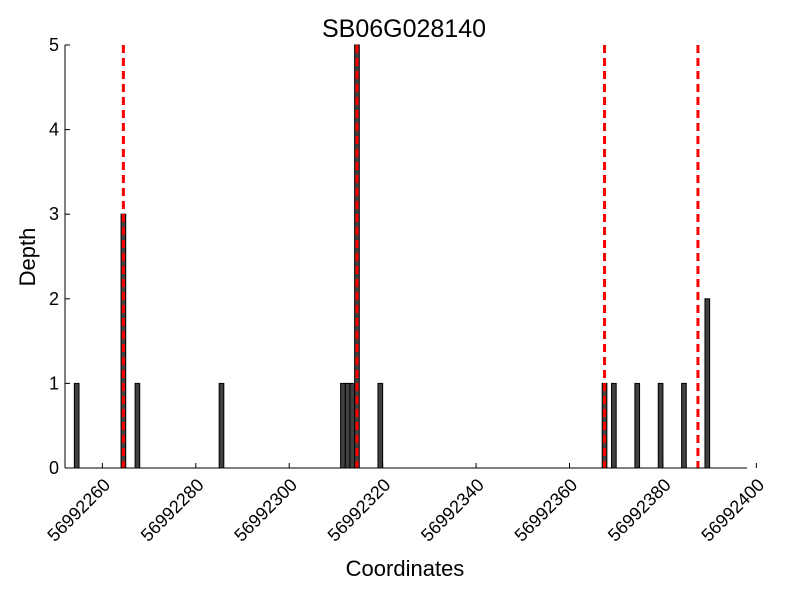 The width and height of the screenshot is (800, 600). Describe the element at coordinates (405, 568) in the screenshot. I see `x-axis-label: Coordinates` at that location.